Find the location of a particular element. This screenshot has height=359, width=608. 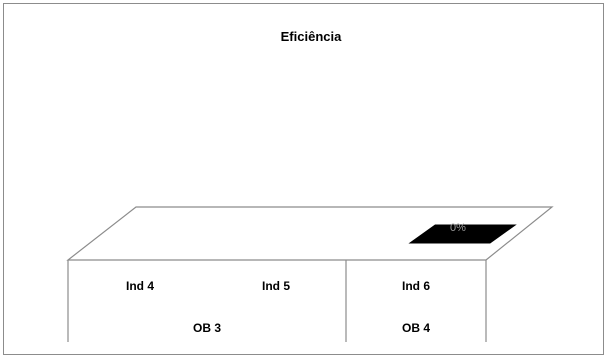

bar-series is located at coordinates (462, 234).